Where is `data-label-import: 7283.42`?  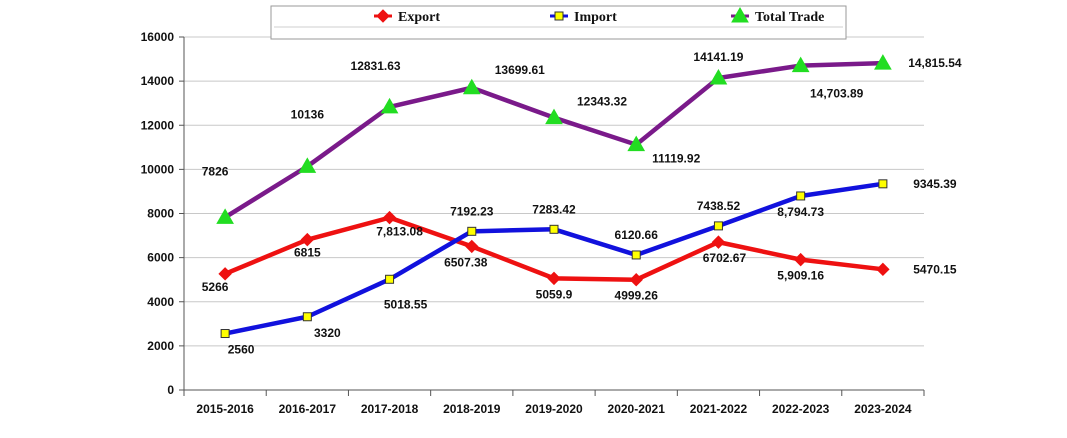 data-label-import: 7283.42 is located at coordinates (554, 209).